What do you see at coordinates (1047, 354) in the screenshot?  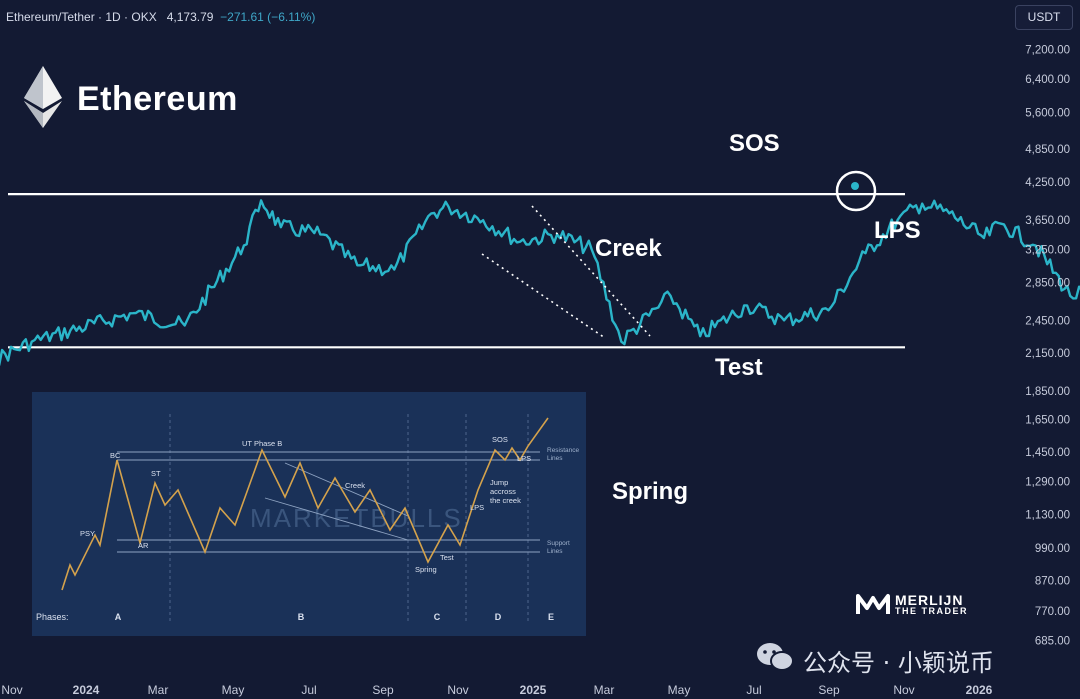 I see `y-tick-label: 2,150.00` at bounding box center [1047, 354].